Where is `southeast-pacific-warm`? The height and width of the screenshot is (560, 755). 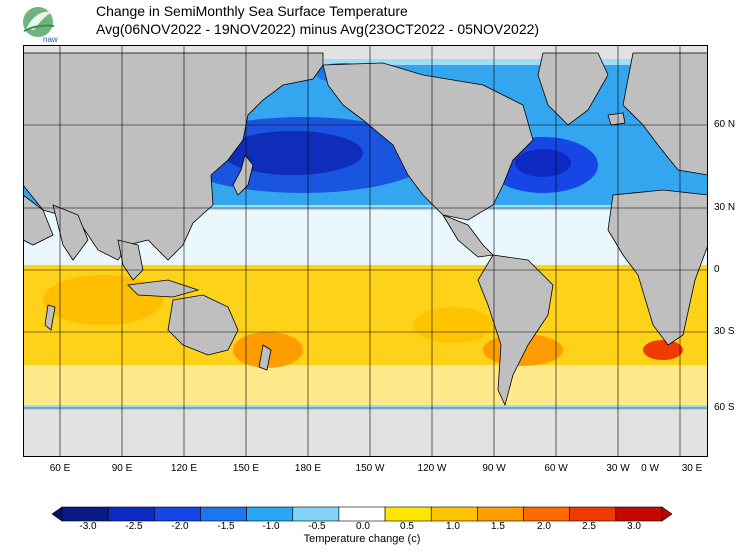
southeast-pacific-warm is located at coordinates (453, 325).